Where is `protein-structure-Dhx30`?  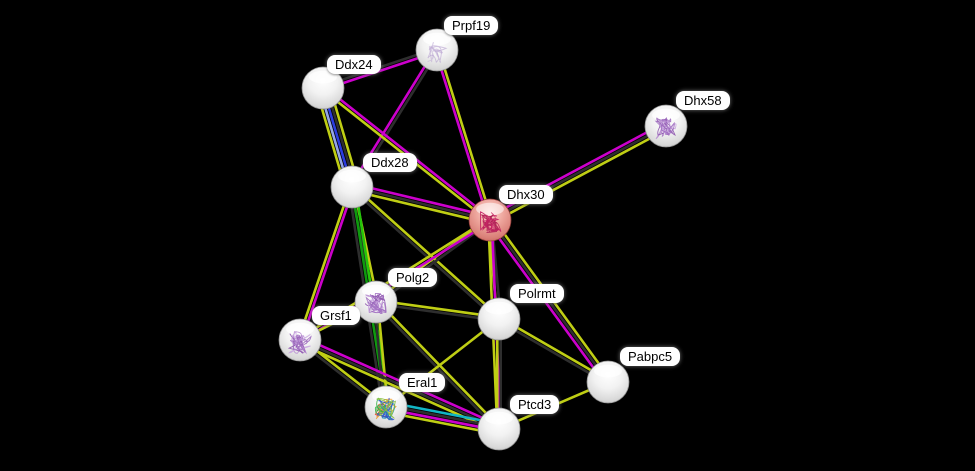
protein-structure-Dhx30 is located at coordinates (491, 222).